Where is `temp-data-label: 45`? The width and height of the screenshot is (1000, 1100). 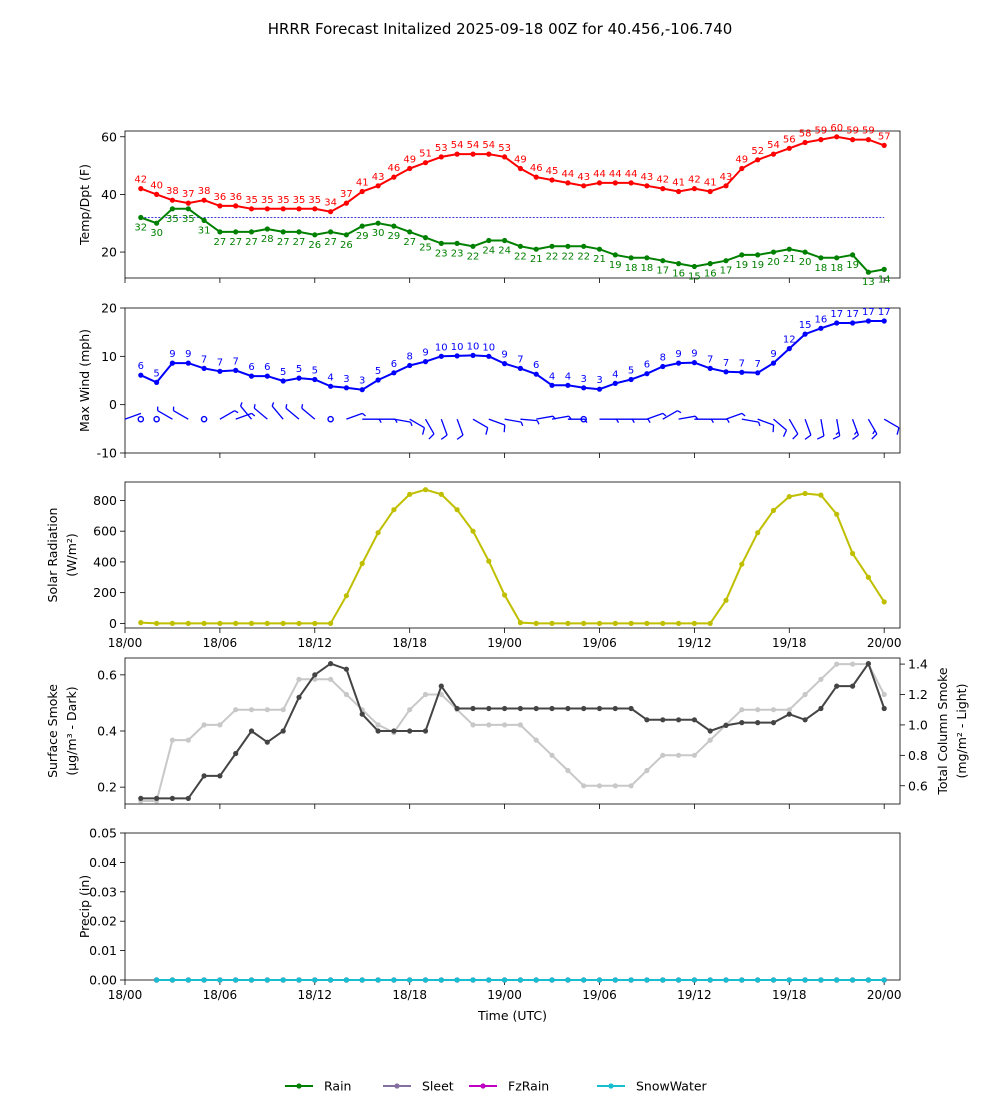 temp-data-label: 45 is located at coordinates (552, 171).